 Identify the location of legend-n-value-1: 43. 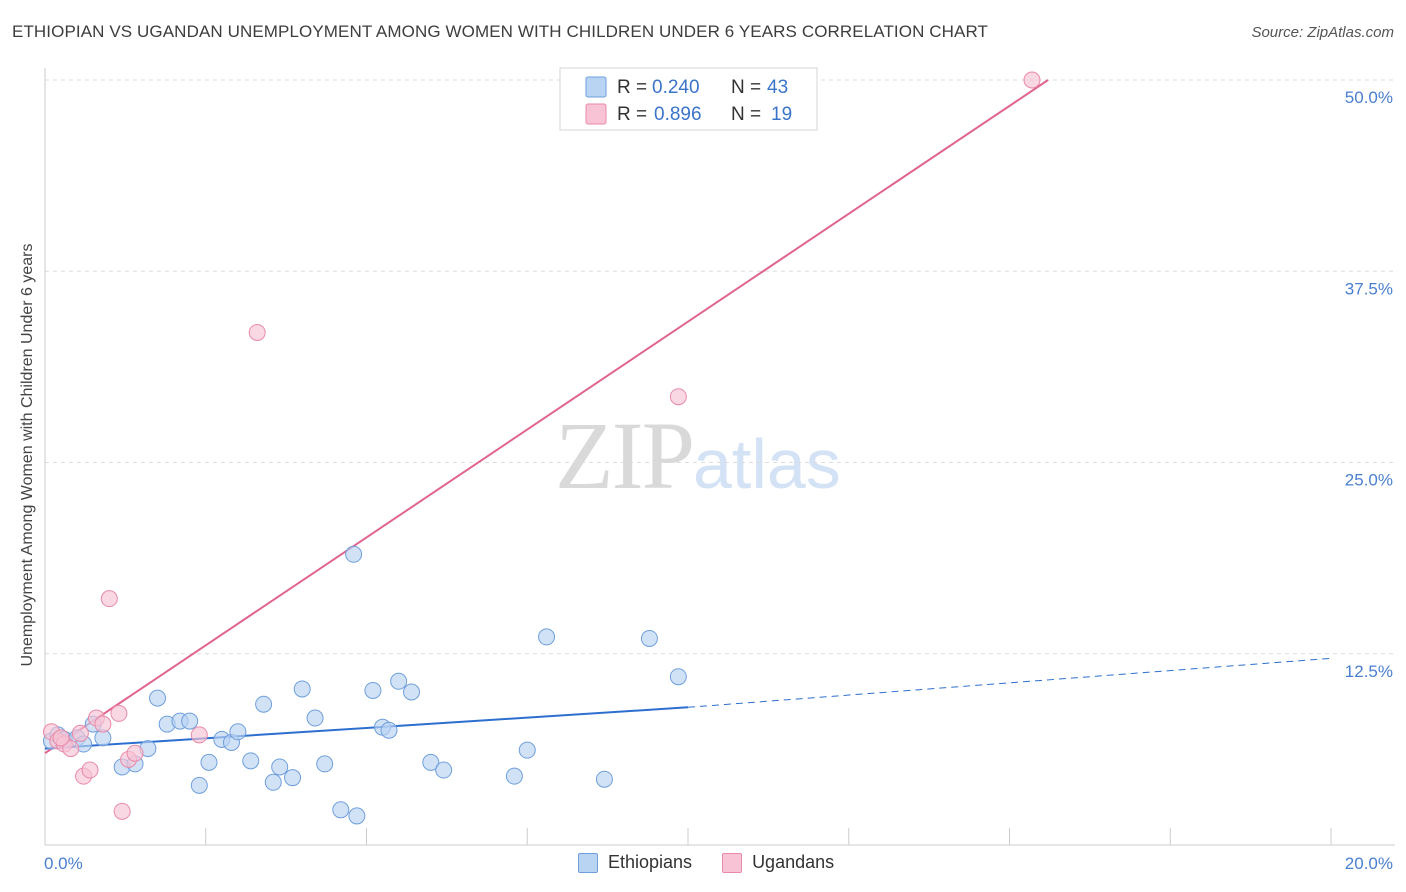
(777, 87).